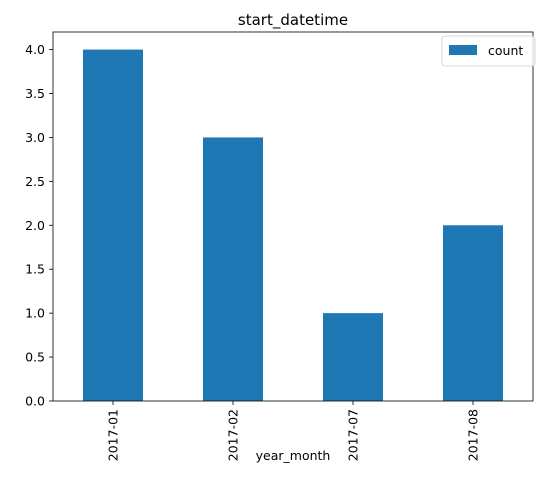 The height and width of the screenshot is (498, 547). Describe the element at coordinates (35, 269) in the screenshot. I see `y-tick-label: 1.5` at that location.